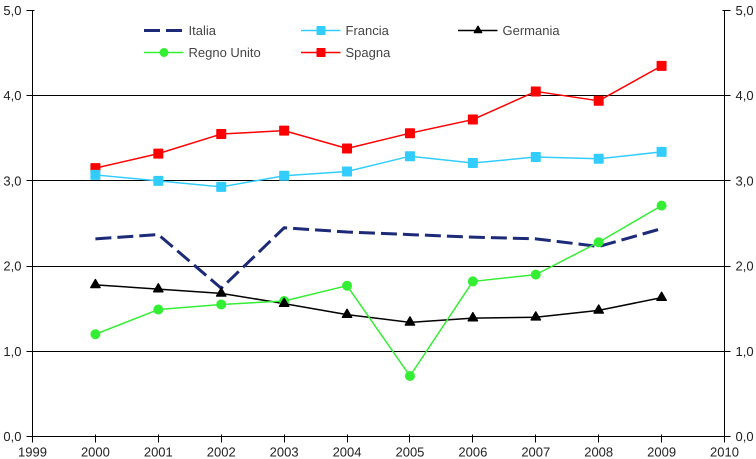  What do you see at coordinates (531, 30) in the screenshot?
I see `legend-label: Germania` at bounding box center [531, 30].